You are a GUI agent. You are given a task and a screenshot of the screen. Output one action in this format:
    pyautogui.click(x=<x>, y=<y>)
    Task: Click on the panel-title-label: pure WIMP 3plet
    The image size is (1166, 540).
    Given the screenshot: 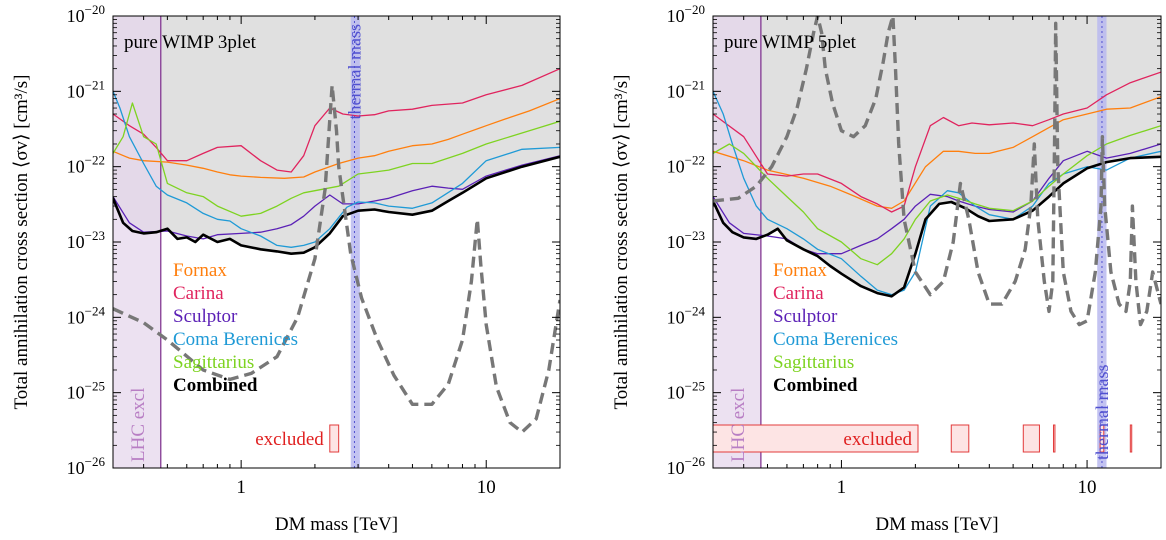 What is the action you would take?
    pyautogui.click(x=190, y=42)
    